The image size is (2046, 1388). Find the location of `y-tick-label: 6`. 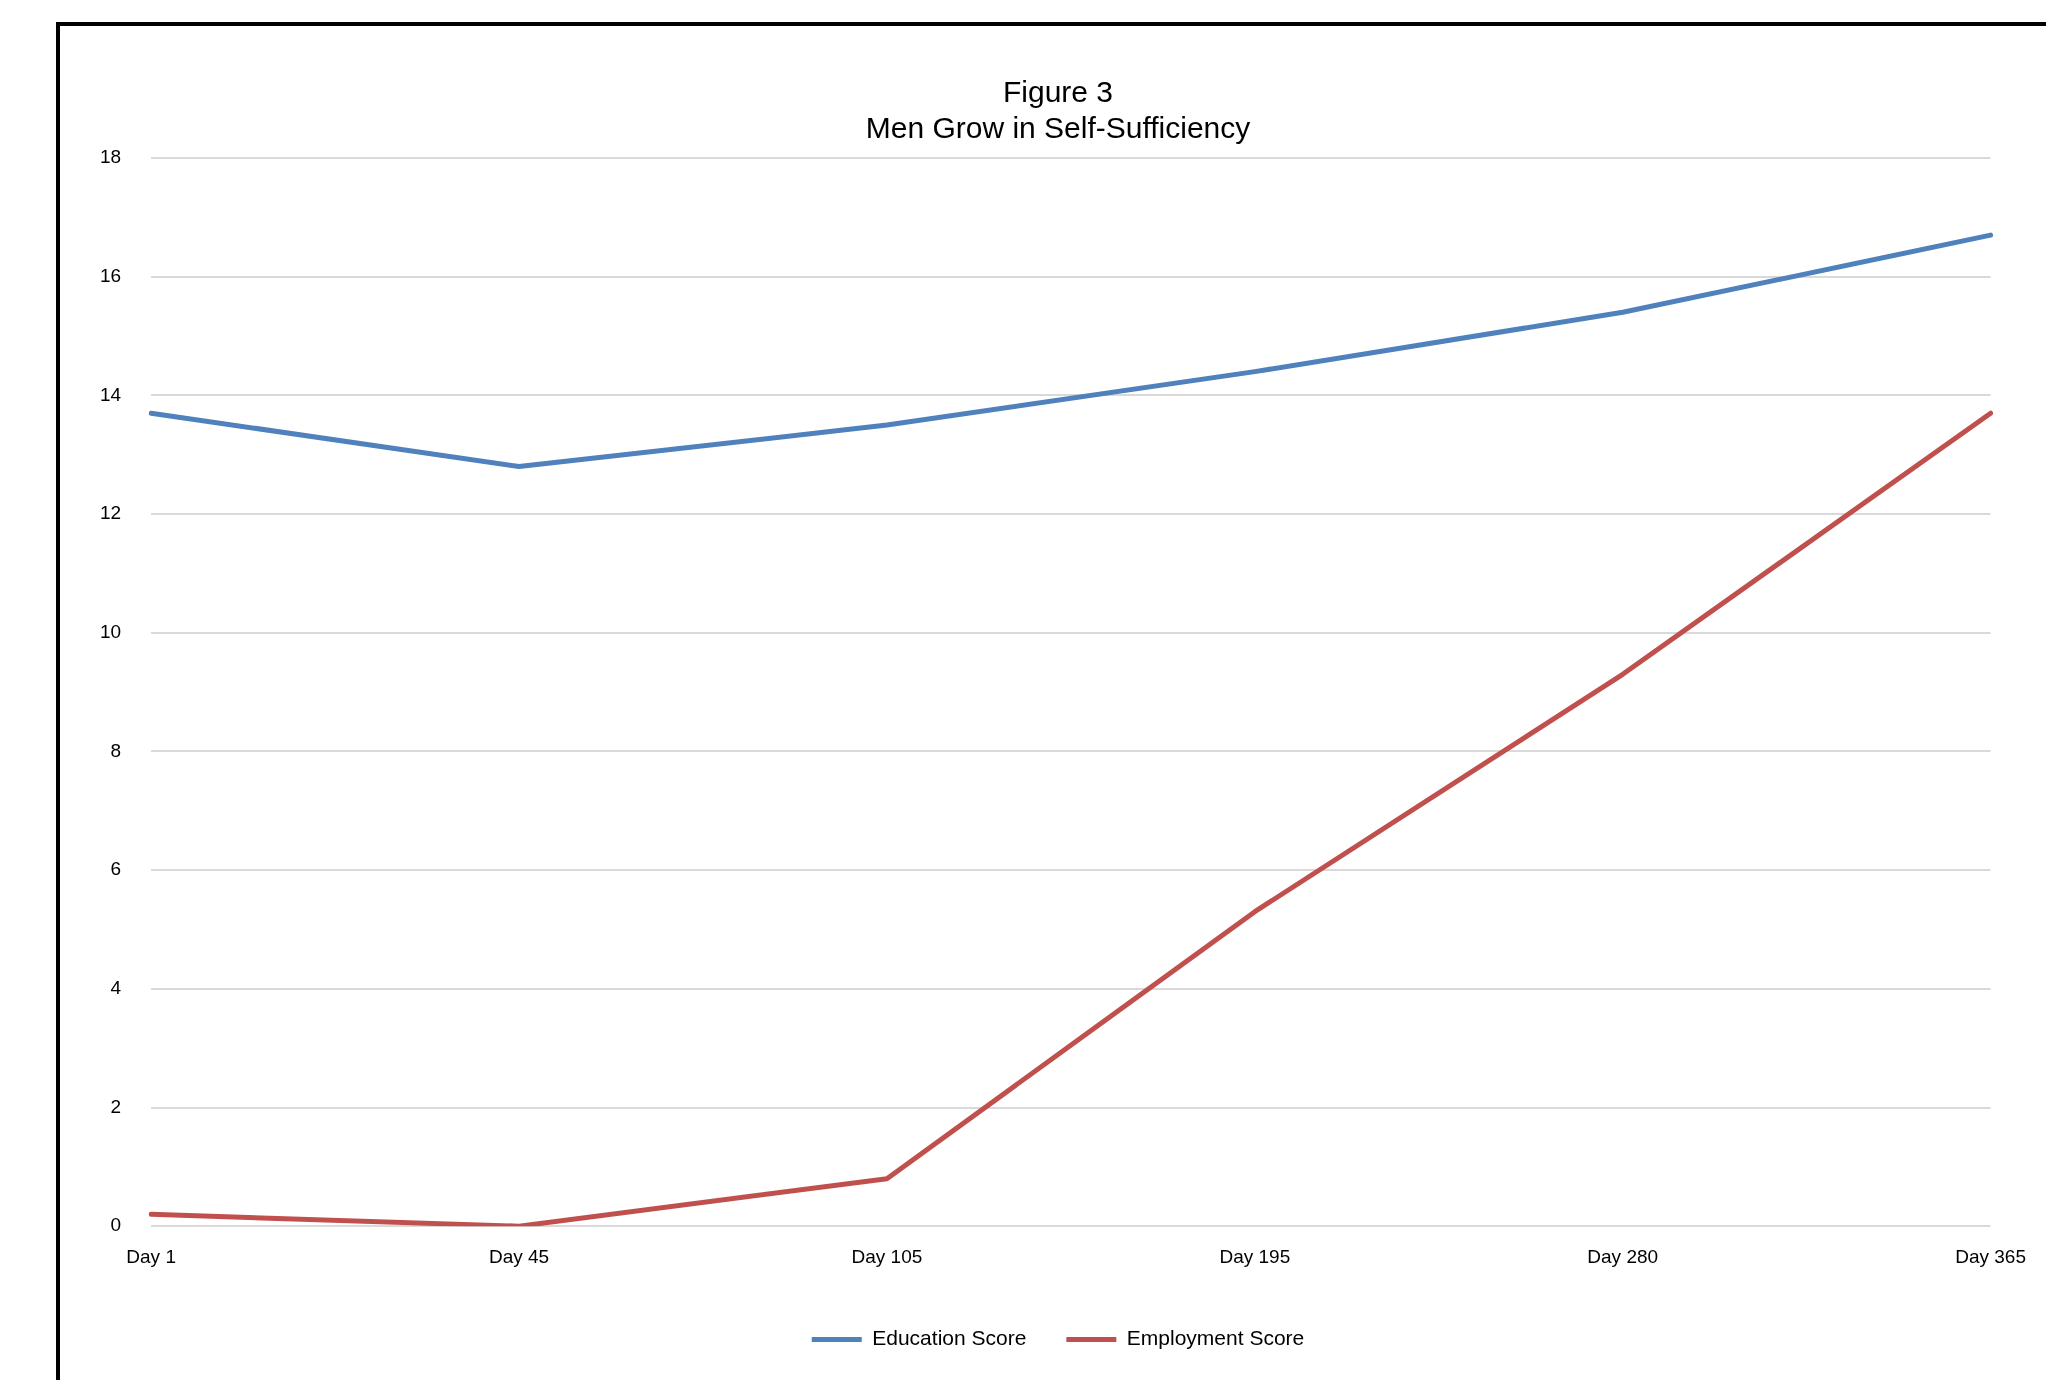

y-tick-label: 6 is located at coordinates (116, 869).